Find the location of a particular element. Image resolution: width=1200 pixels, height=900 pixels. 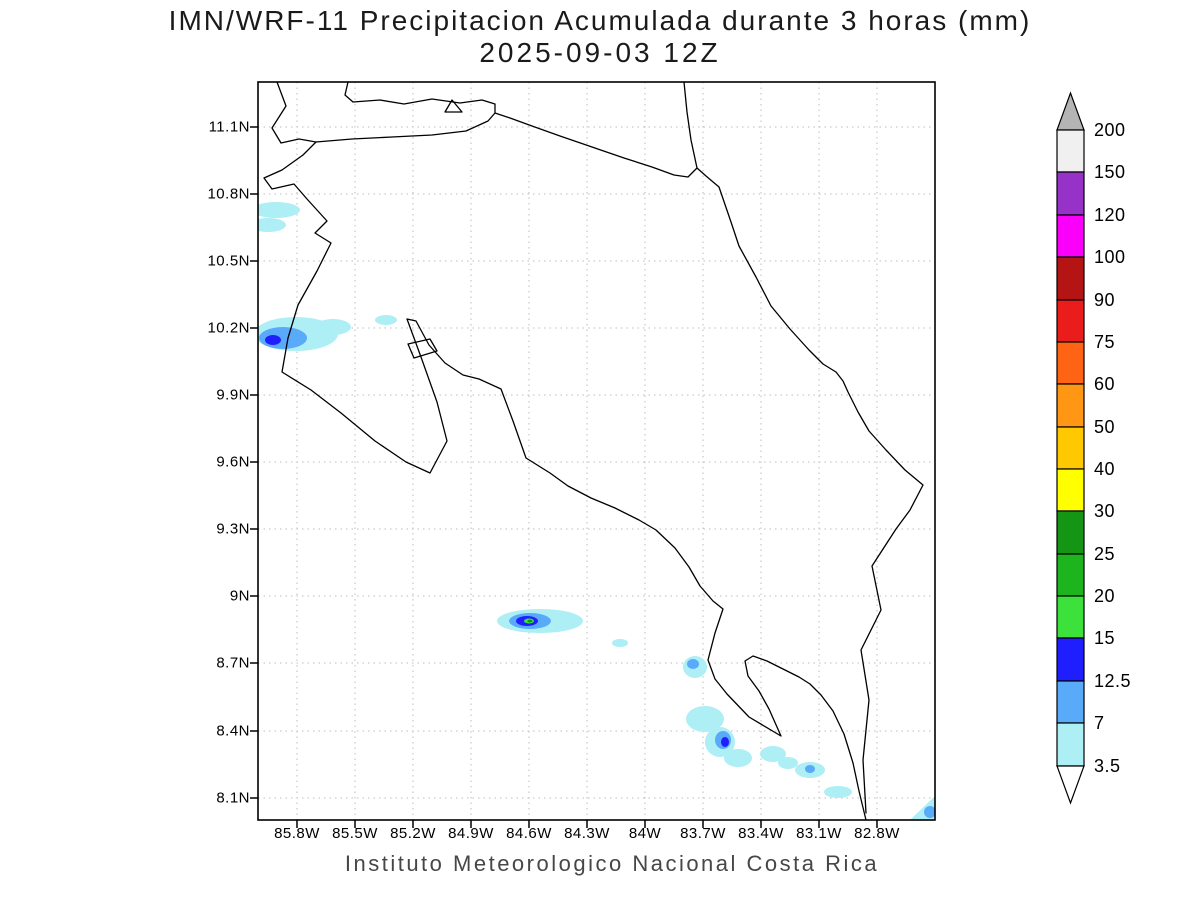

colorbar-label: 40 is located at coordinates (1105, 469).